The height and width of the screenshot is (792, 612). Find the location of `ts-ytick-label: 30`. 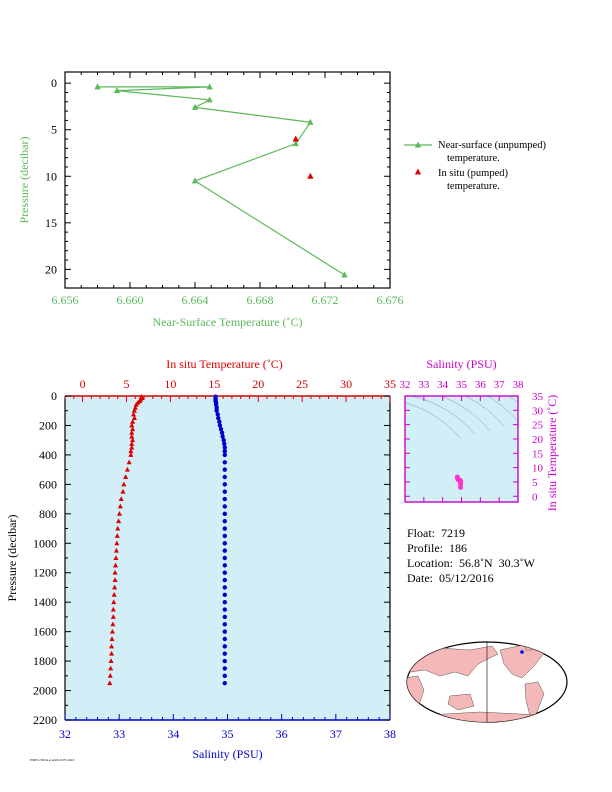

ts-ytick-label: 30 is located at coordinates (538, 411).